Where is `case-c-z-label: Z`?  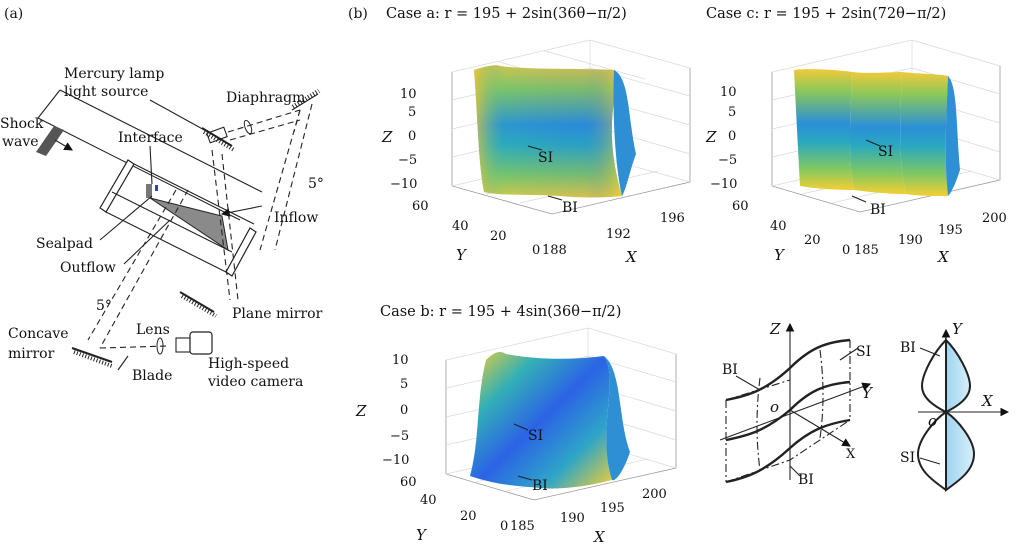 case-c-z-label: Z is located at coordinates (711, 137).